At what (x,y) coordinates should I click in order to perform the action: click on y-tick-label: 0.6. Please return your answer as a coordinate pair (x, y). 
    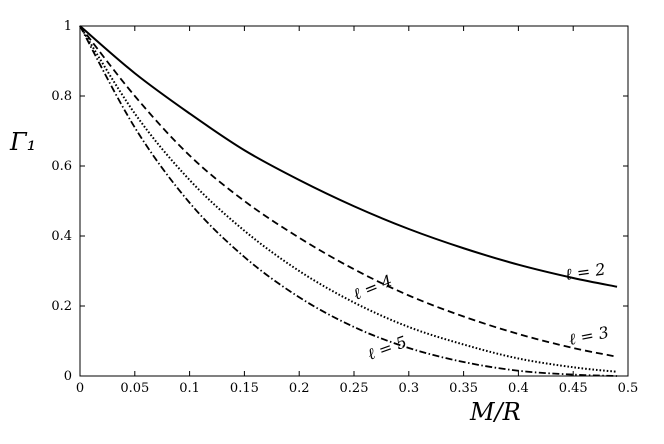
    Looking at the image, I should click on (61, 166).